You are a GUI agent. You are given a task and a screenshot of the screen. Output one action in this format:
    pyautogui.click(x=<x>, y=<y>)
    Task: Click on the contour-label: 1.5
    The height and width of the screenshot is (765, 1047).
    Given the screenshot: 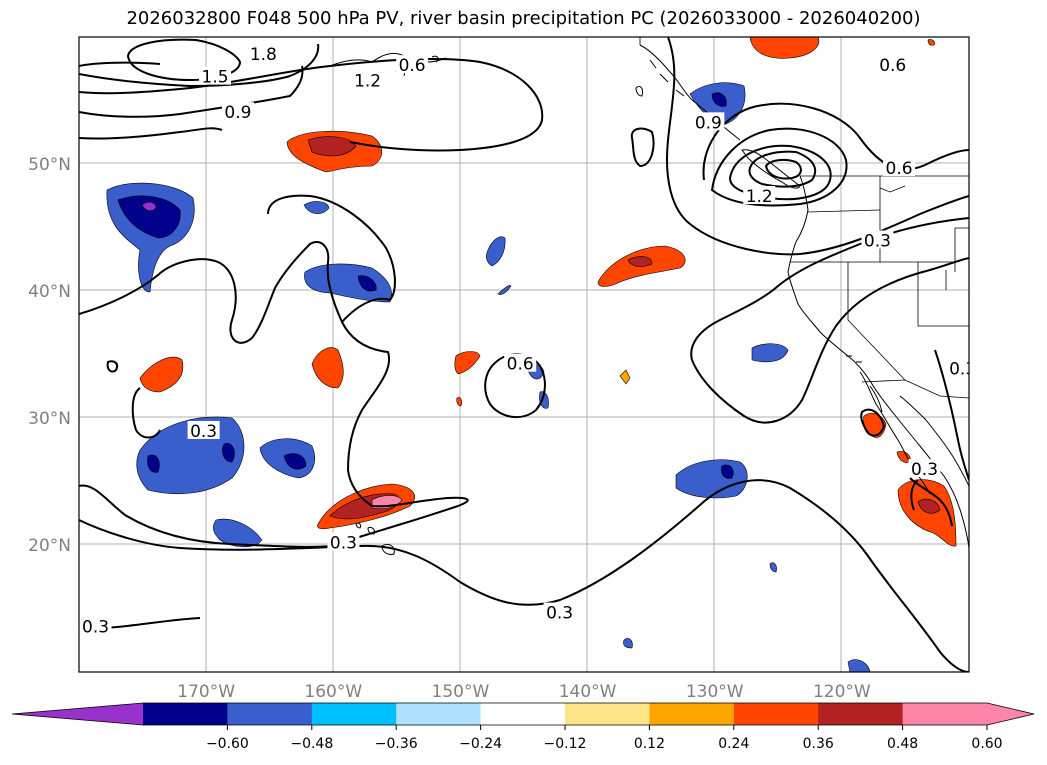 What is the action you would take?
    pyautogui.click(x=215, y=78)
    